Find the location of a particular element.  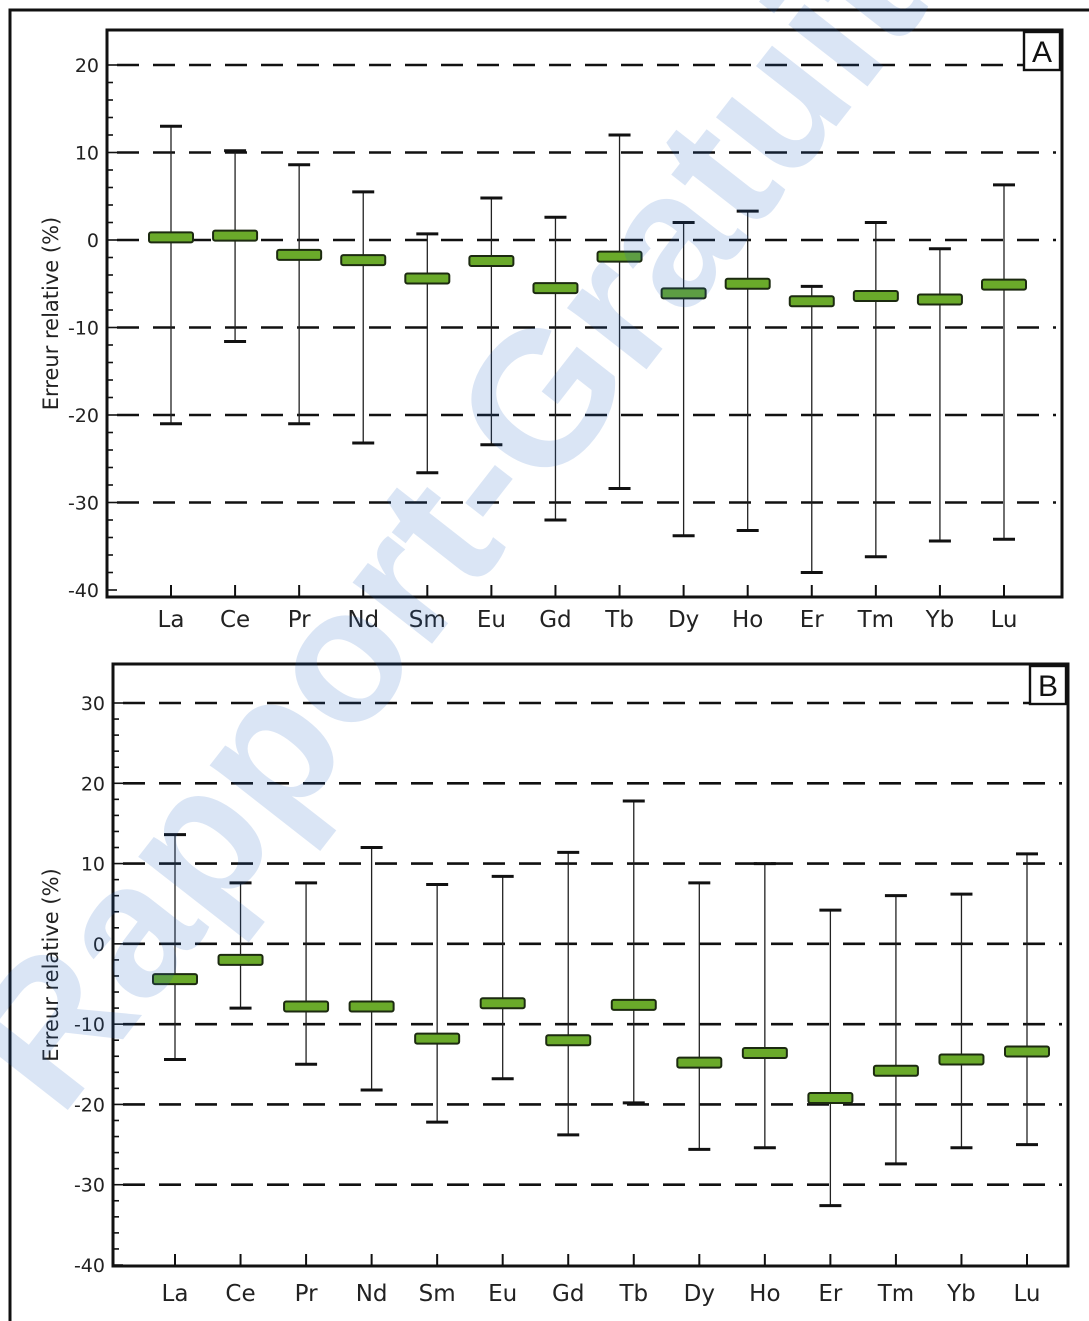

panel-a-x-label-gd: Gd is located at coordinates (555, 620).